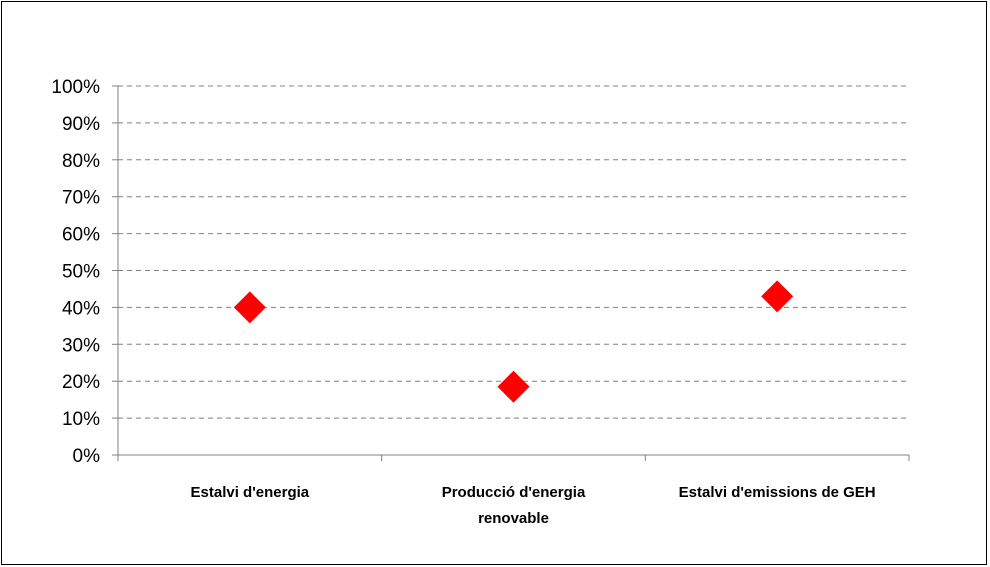  What do you see at coordinates (81, 161) in the screenshot?
I see `y-tick-label: 80%` at bounding box center [81, 161].